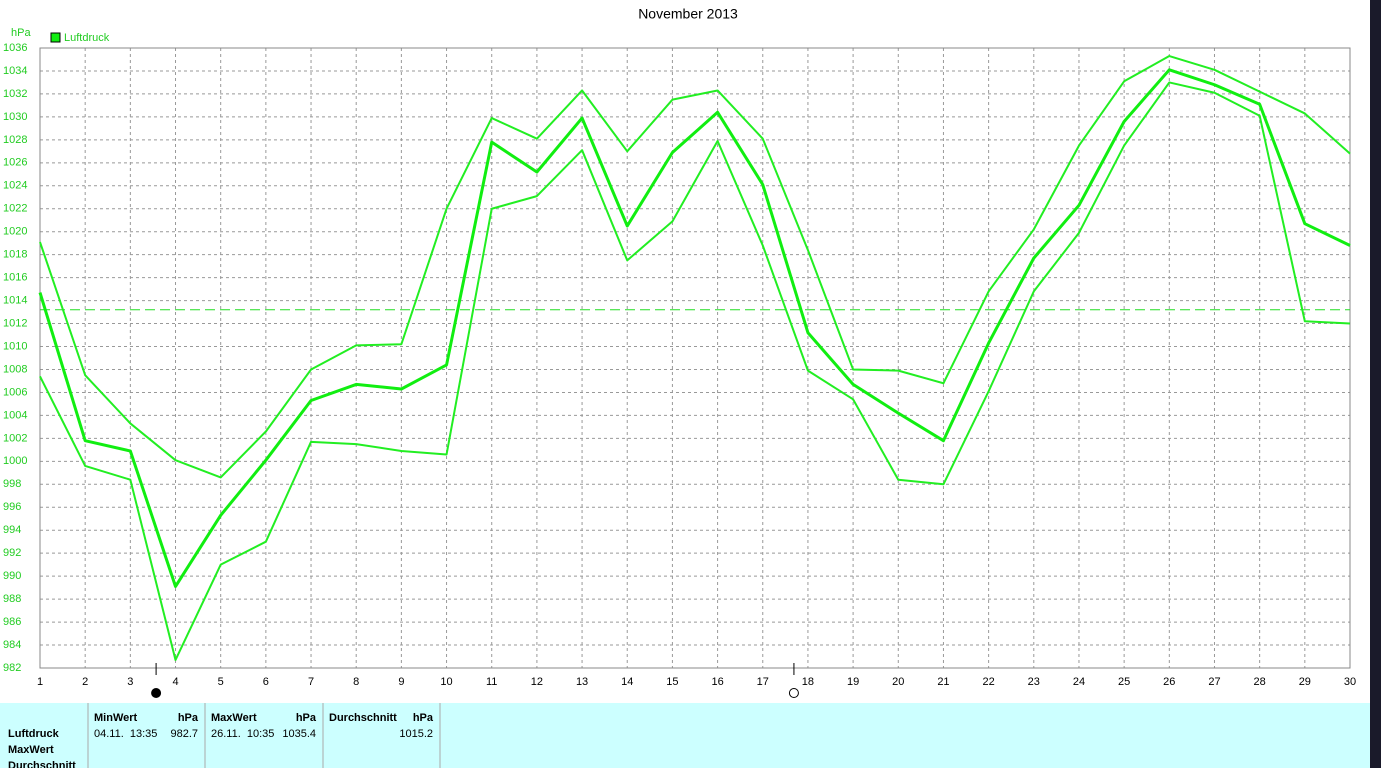  Describe the element at coordinates (12, 484) in the screenshot. I see `y-tick-label: 998` at that location.